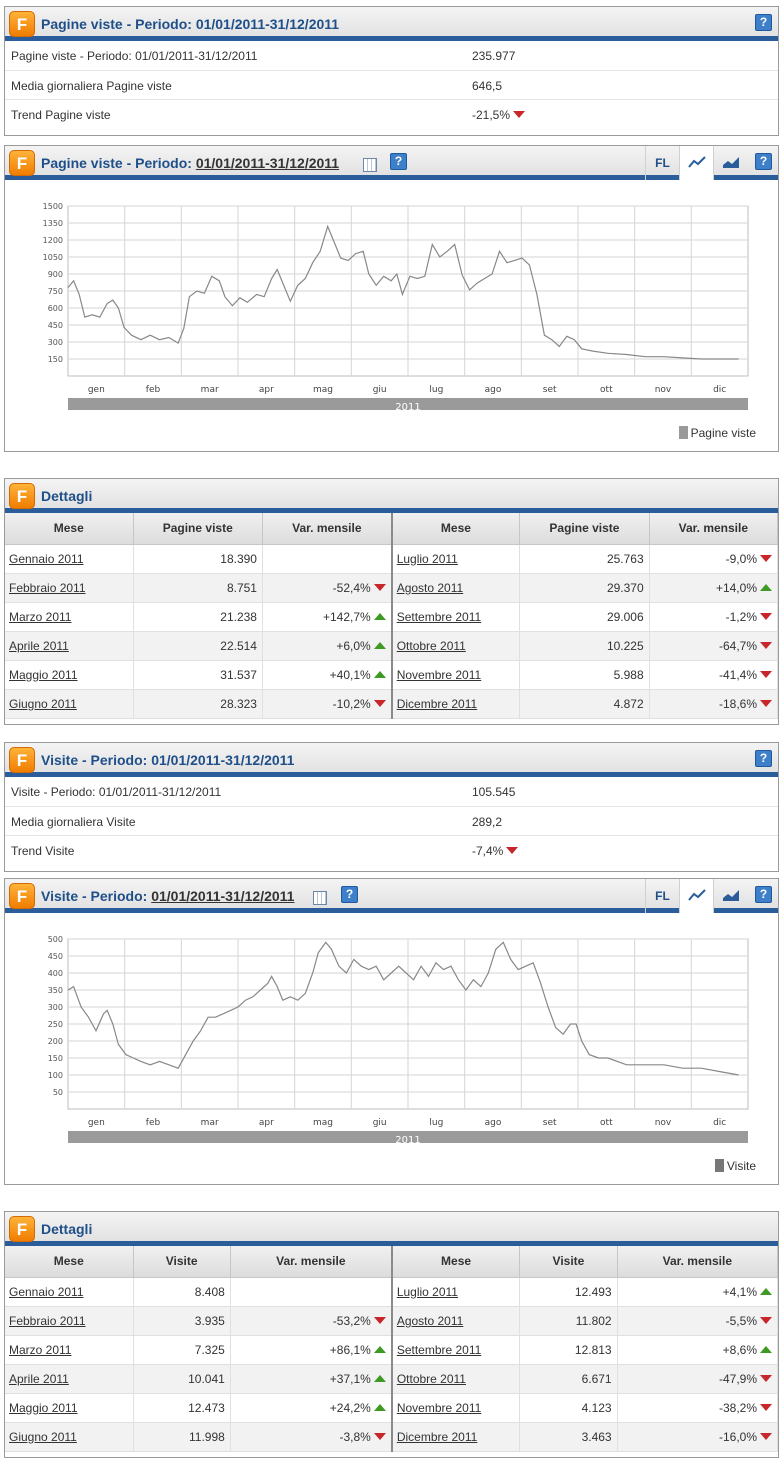  Describe the element at coordinates (55, 973) in the screenshot. I see `y-tick-label: 400` at that location.